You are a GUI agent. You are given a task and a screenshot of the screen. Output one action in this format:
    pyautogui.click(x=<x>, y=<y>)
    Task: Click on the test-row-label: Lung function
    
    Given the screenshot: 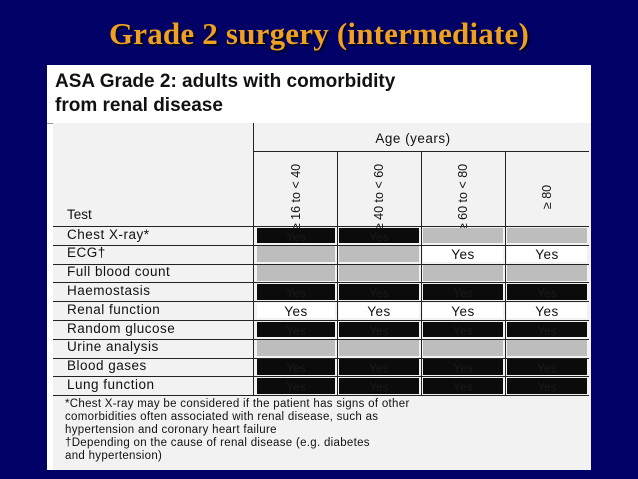 What is the action you would take?
    pyautogui.click(x=111, y=384)
    